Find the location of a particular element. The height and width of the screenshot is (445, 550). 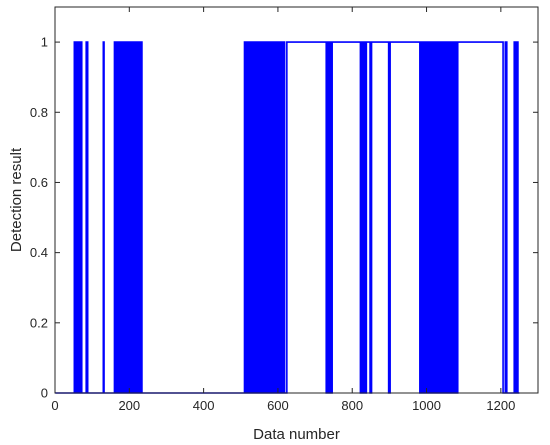

y-tick-label: 0.2 is located at coordinates (39, 322).